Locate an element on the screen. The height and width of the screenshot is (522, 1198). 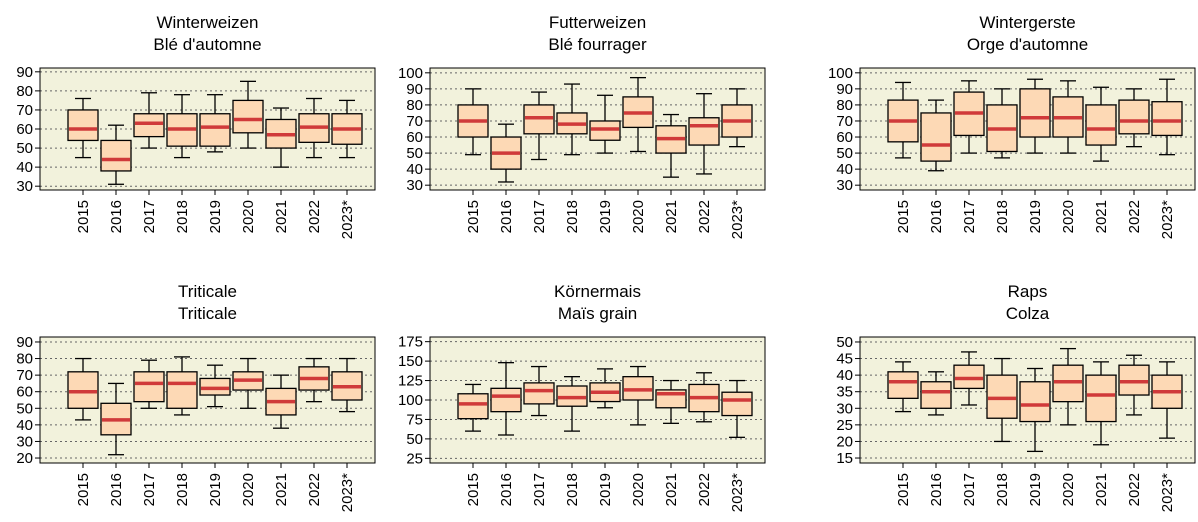
y-tick-label: 75 is located at coordinates (414, 419).